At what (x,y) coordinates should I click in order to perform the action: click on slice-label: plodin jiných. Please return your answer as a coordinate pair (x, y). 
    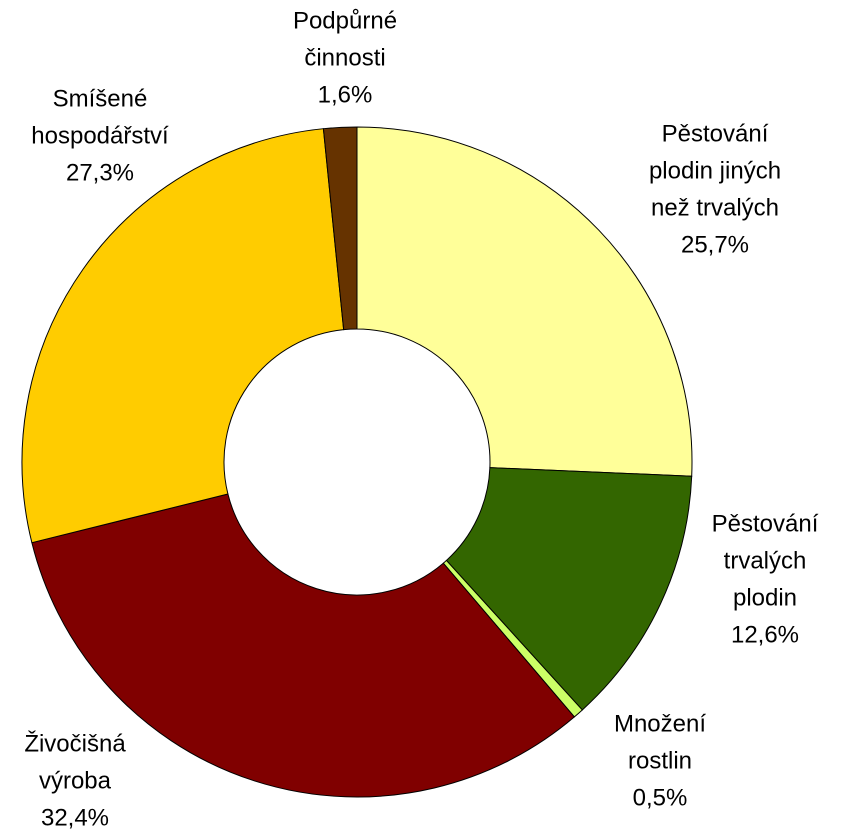
    Looking at the image, I should click on (715, 170).